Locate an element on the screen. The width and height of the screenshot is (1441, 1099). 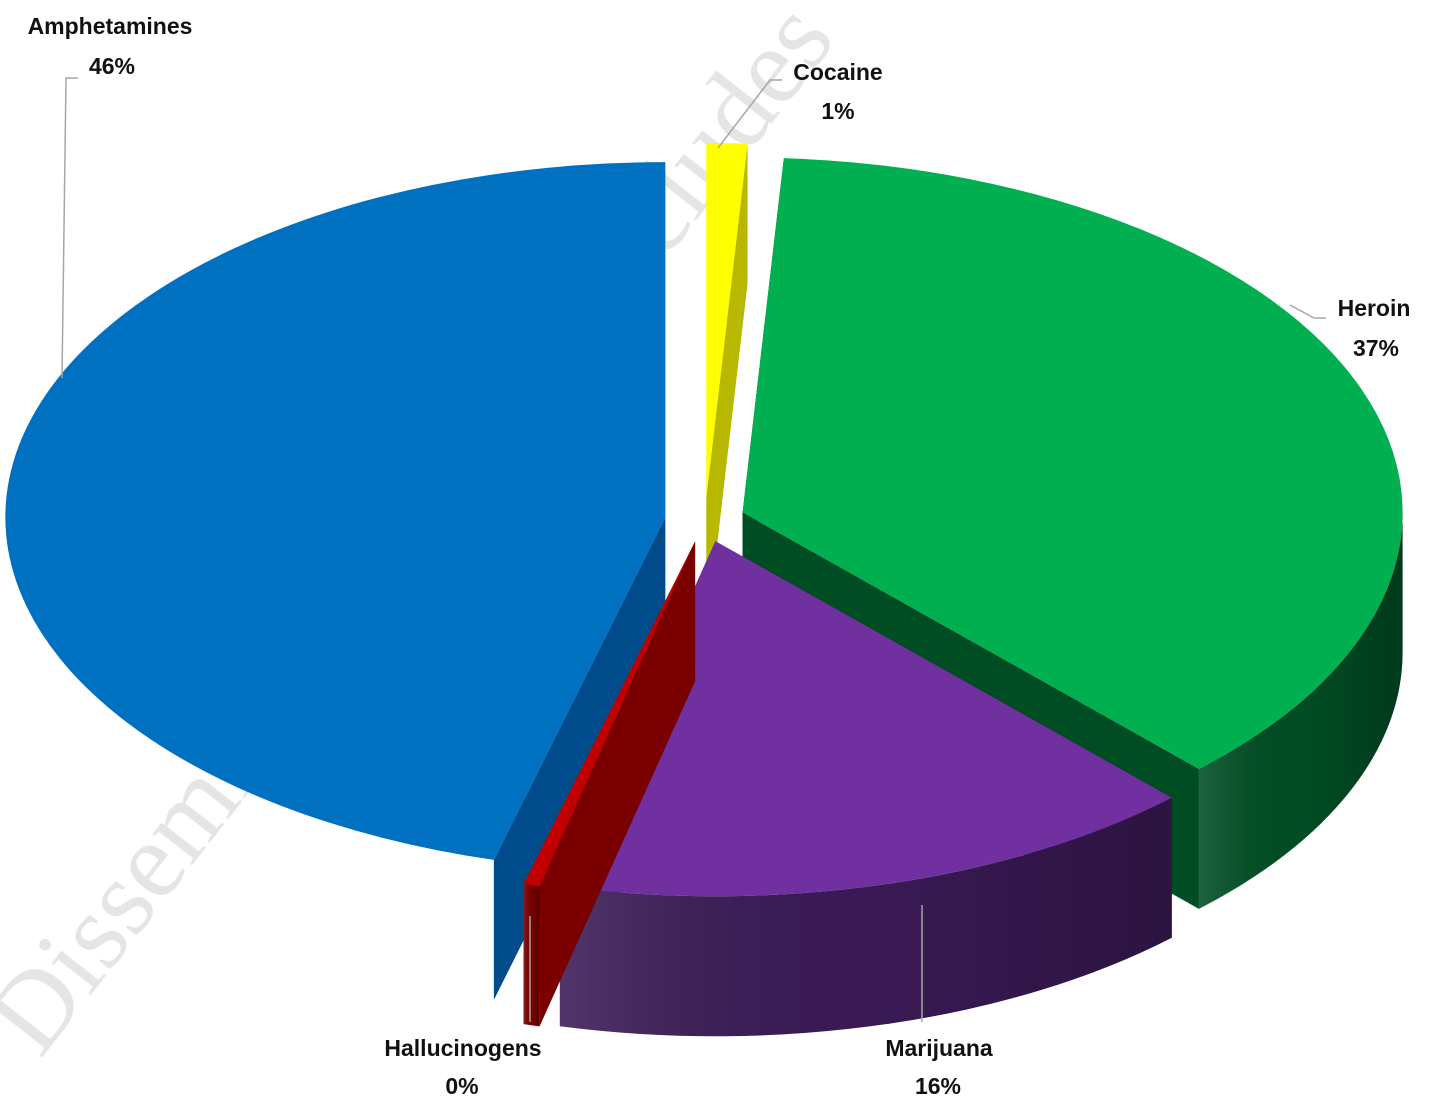
slice-hallucinogens-wall-end is located at coordinates (609, 783).